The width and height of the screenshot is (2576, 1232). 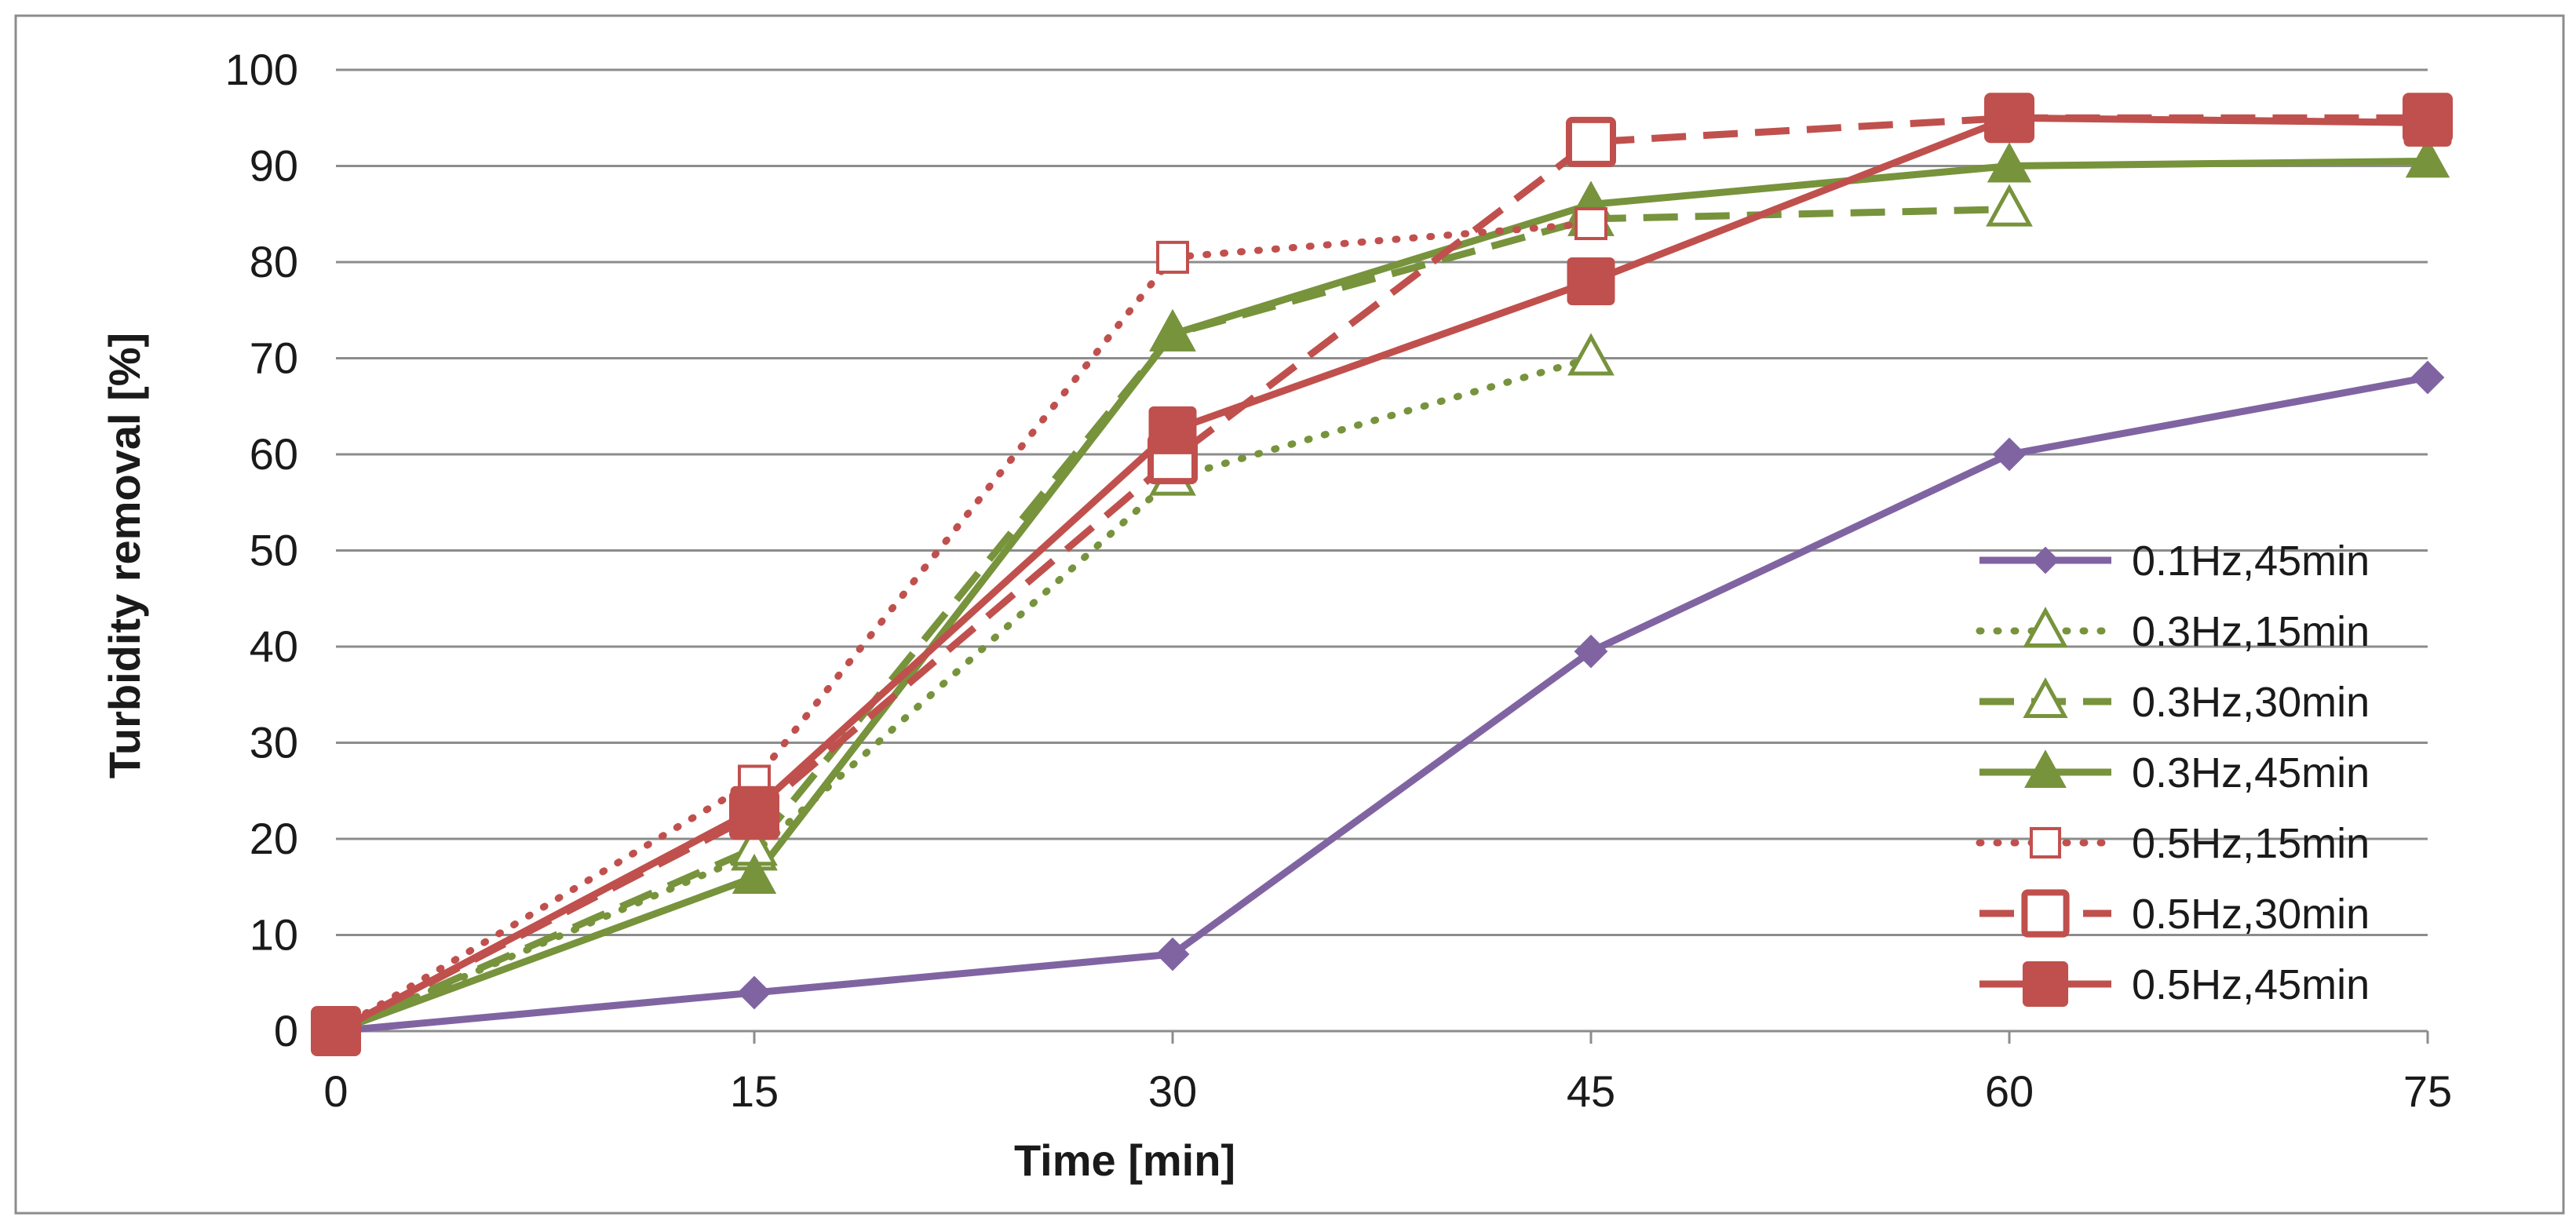 I want to click on x-axis-title: Time [min], so click(x=1124, y=1160).